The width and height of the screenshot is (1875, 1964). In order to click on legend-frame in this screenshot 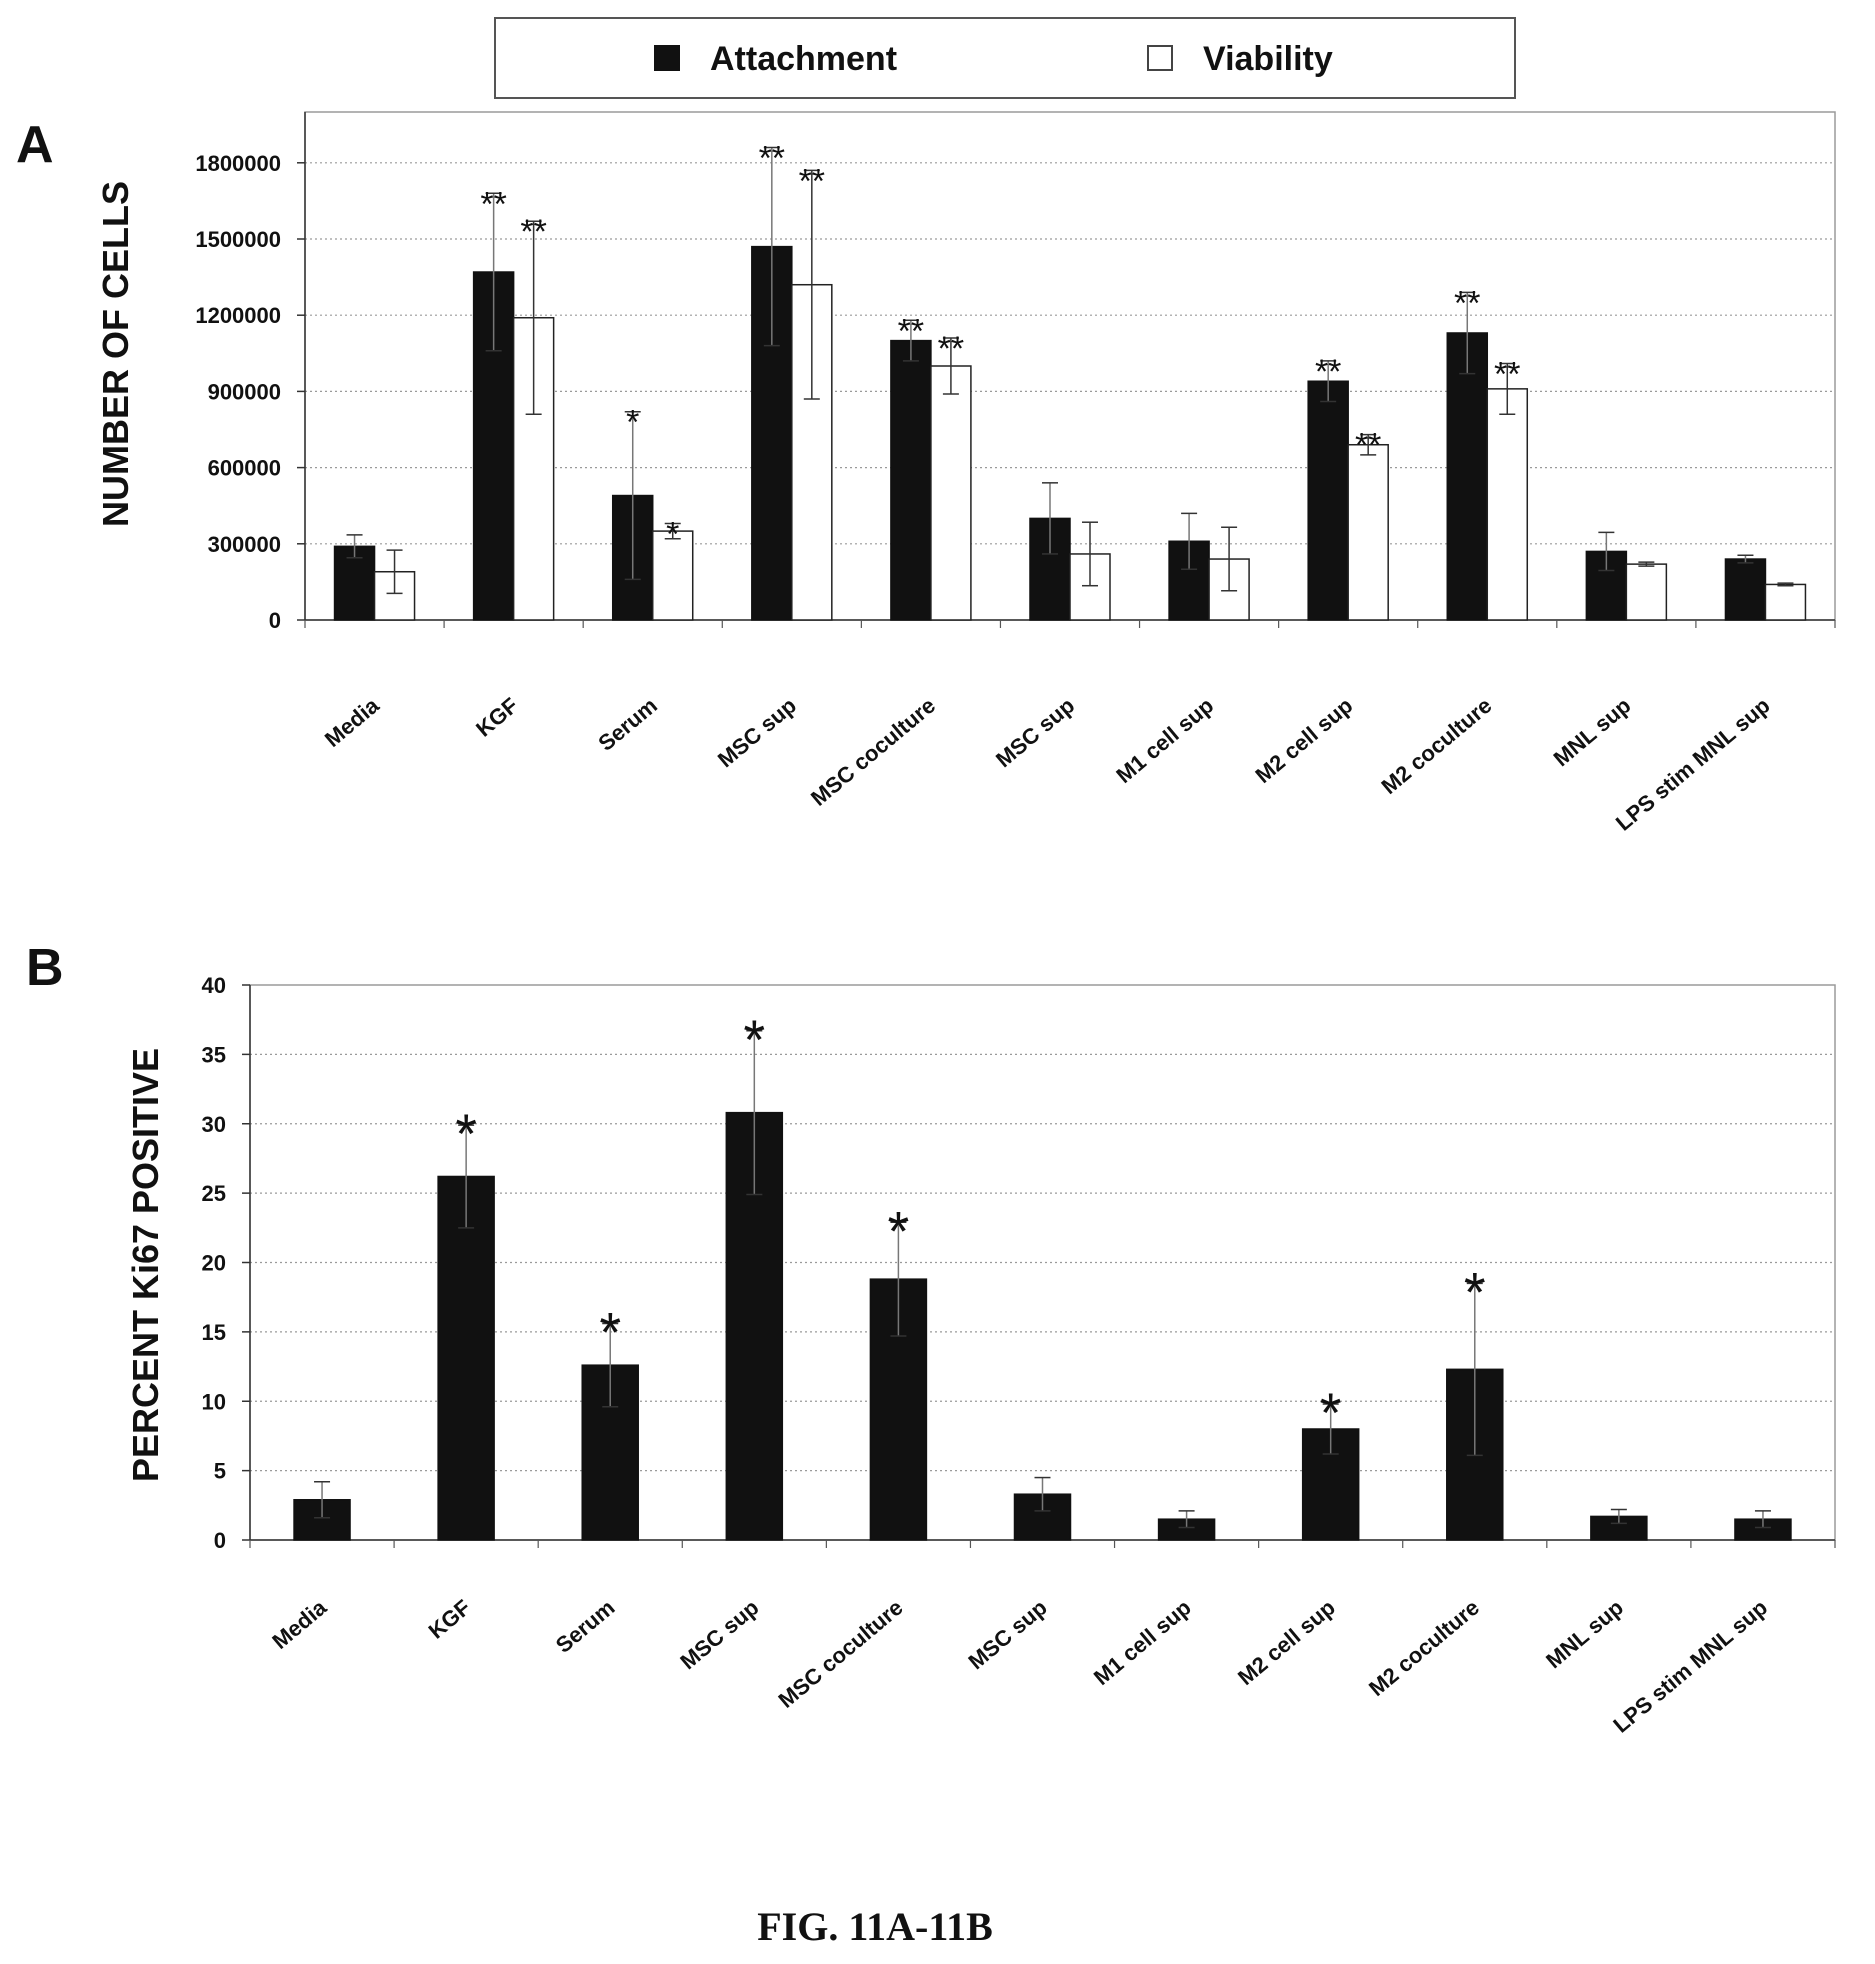, I will do `click(1005, 58)`.